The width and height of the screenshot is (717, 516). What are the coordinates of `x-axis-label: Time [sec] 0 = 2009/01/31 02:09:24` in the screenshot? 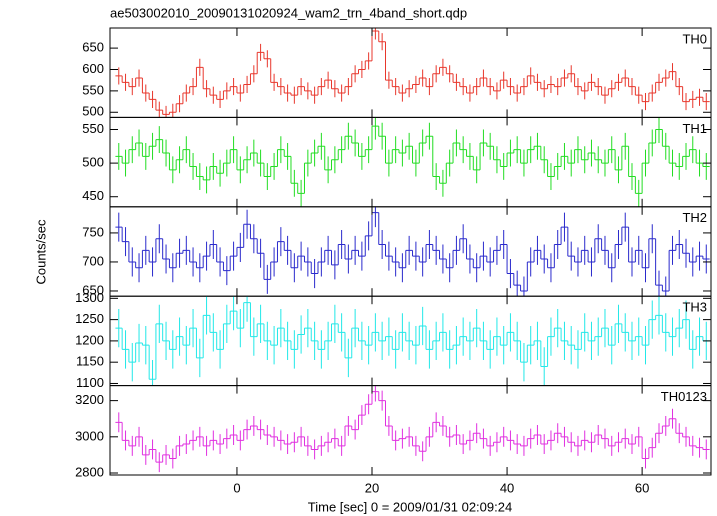 It's located at (410, 506).